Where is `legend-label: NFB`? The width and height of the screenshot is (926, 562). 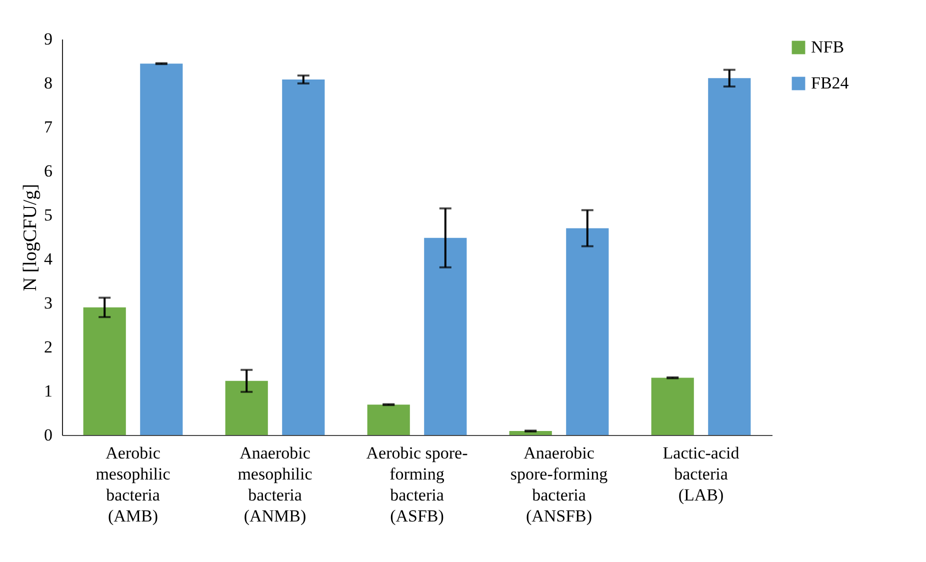
legend-label: NFB is located at coordinates (827, 47).